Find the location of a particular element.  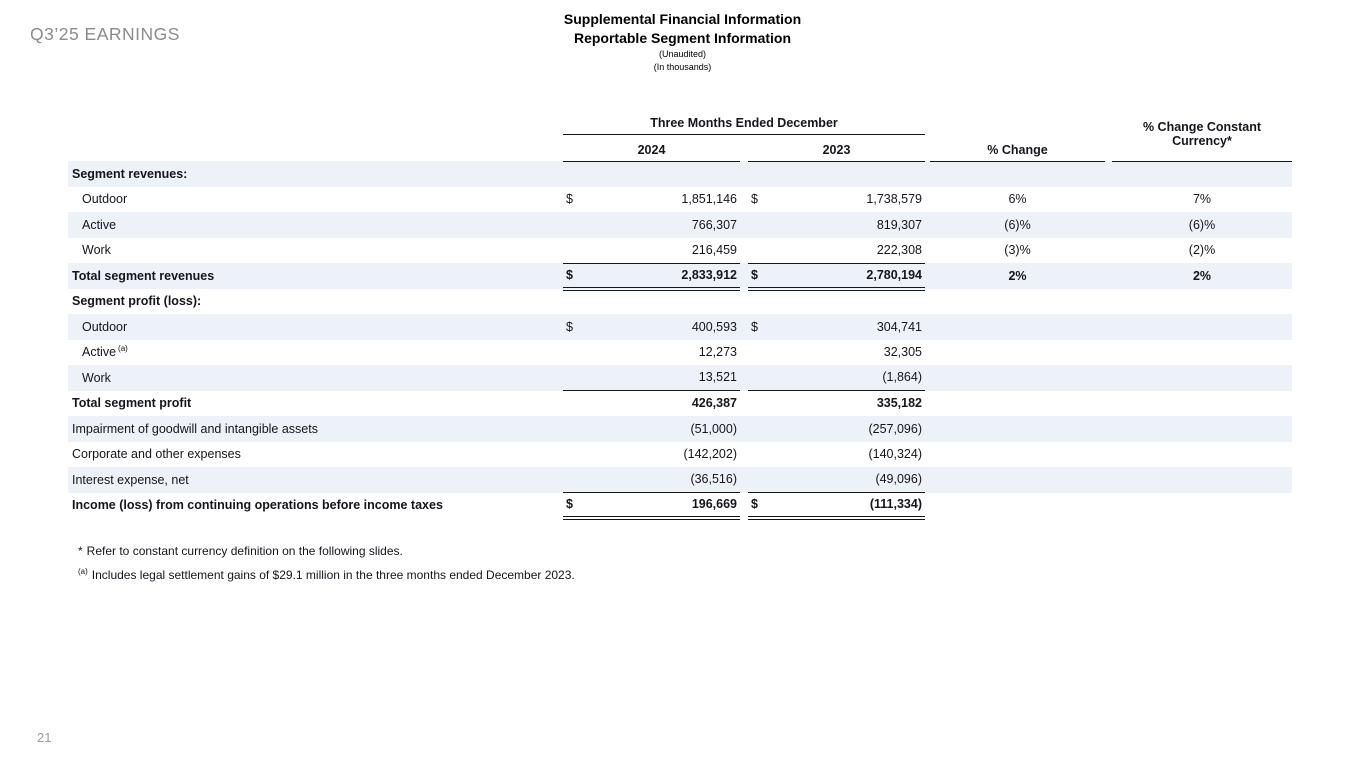

footnote-star-marker: * is located at coordinates (80, 551).